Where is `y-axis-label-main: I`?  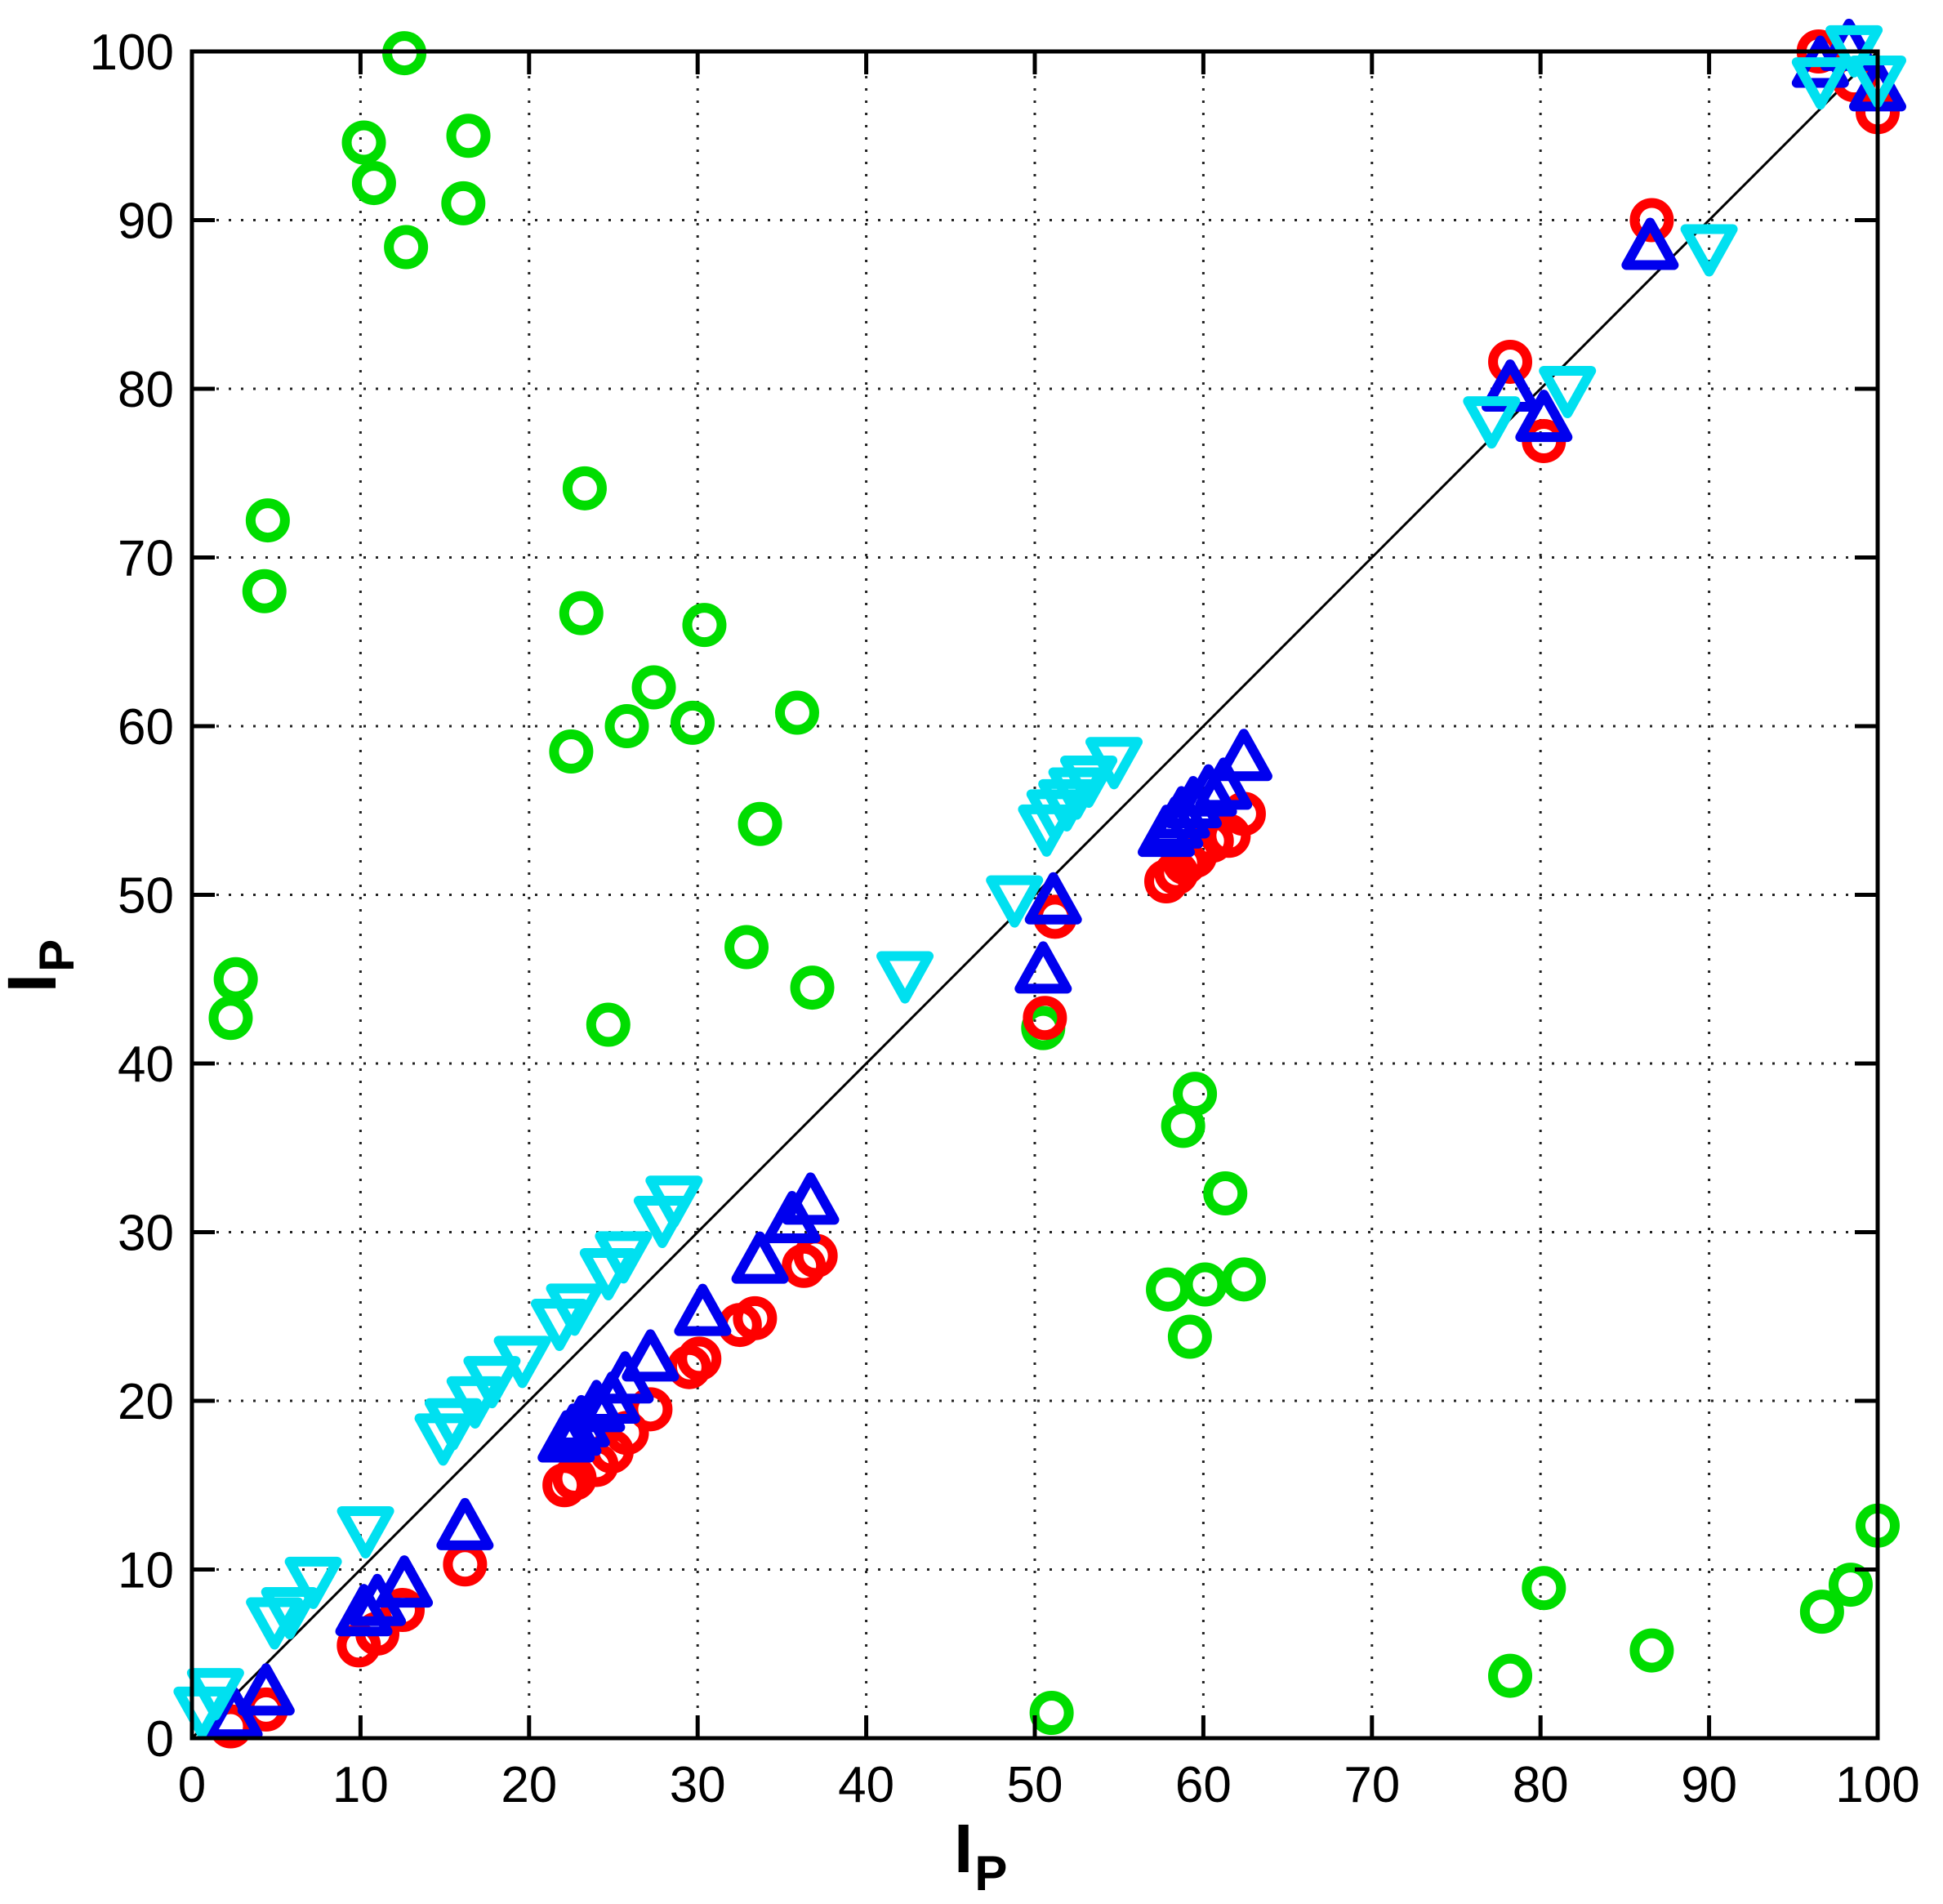
y-axis-label-main: I is located at coordinates (35, 983).